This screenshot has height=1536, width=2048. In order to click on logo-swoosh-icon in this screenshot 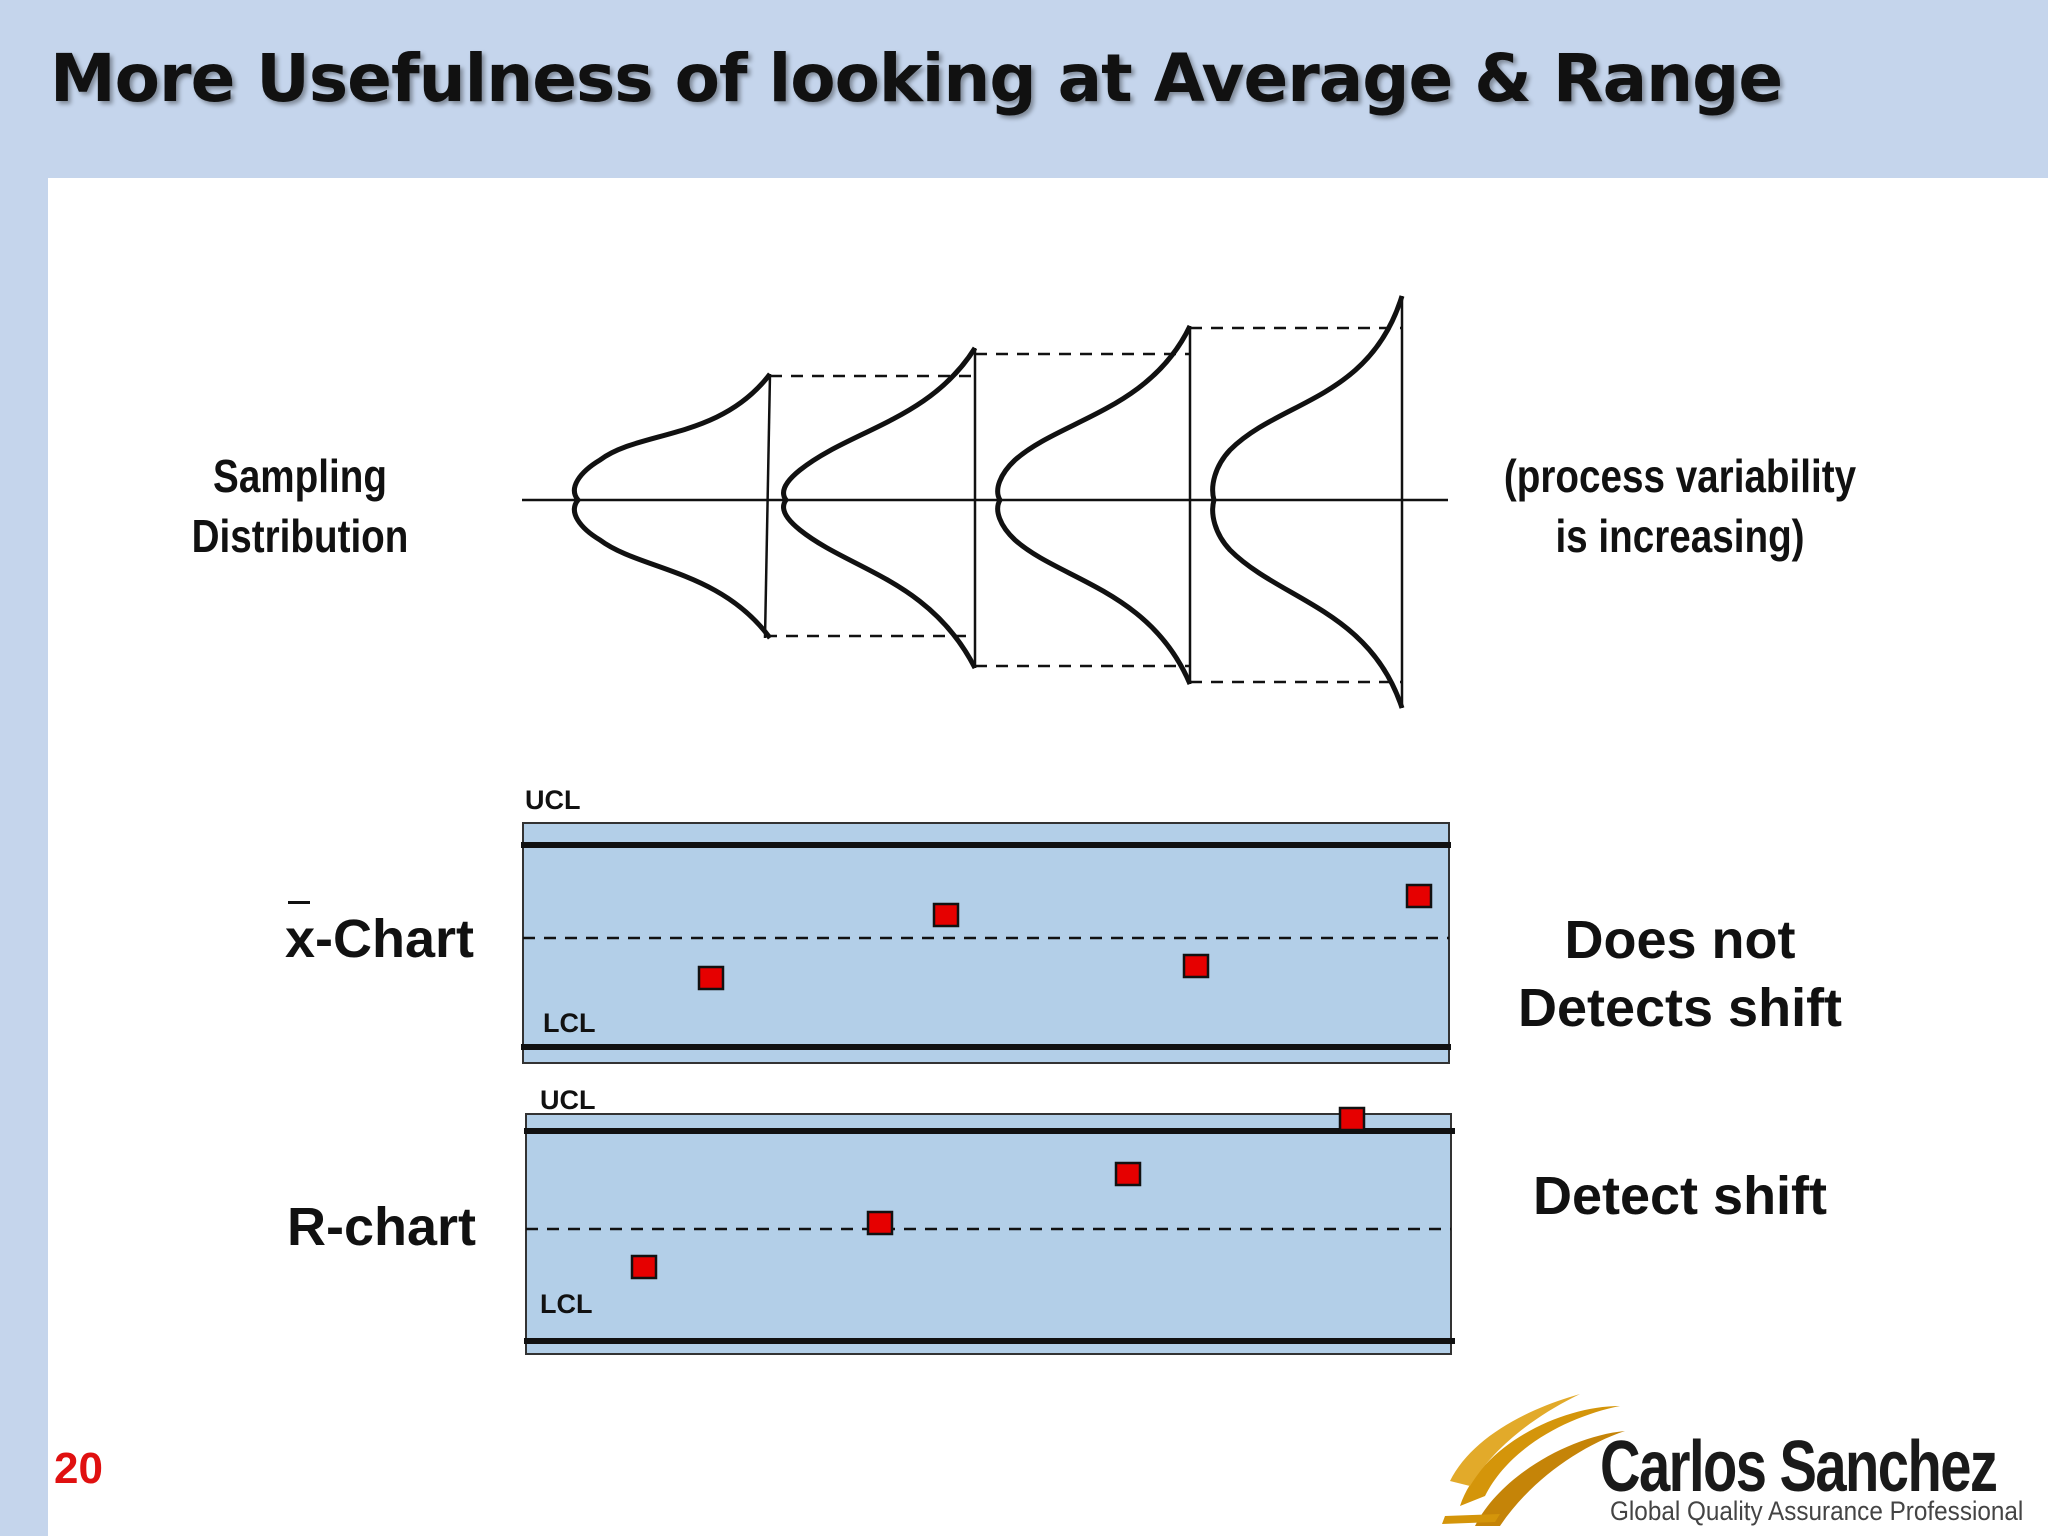, I will do `click(1533, 1460)`.